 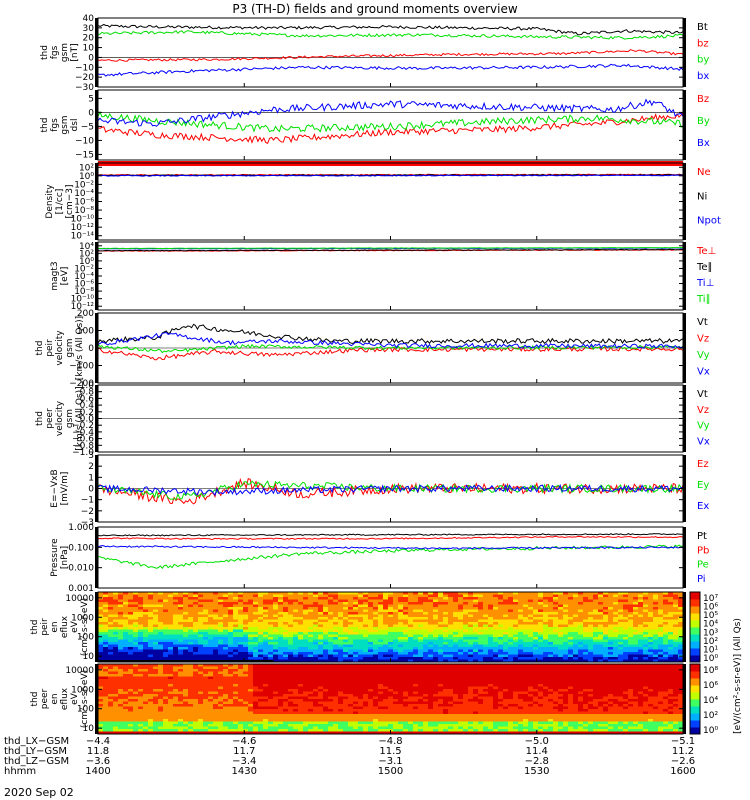 What do you see at coordinates (390, 276) in the screenshot?
I see `panel-frame` at bounding box center [390, 276].